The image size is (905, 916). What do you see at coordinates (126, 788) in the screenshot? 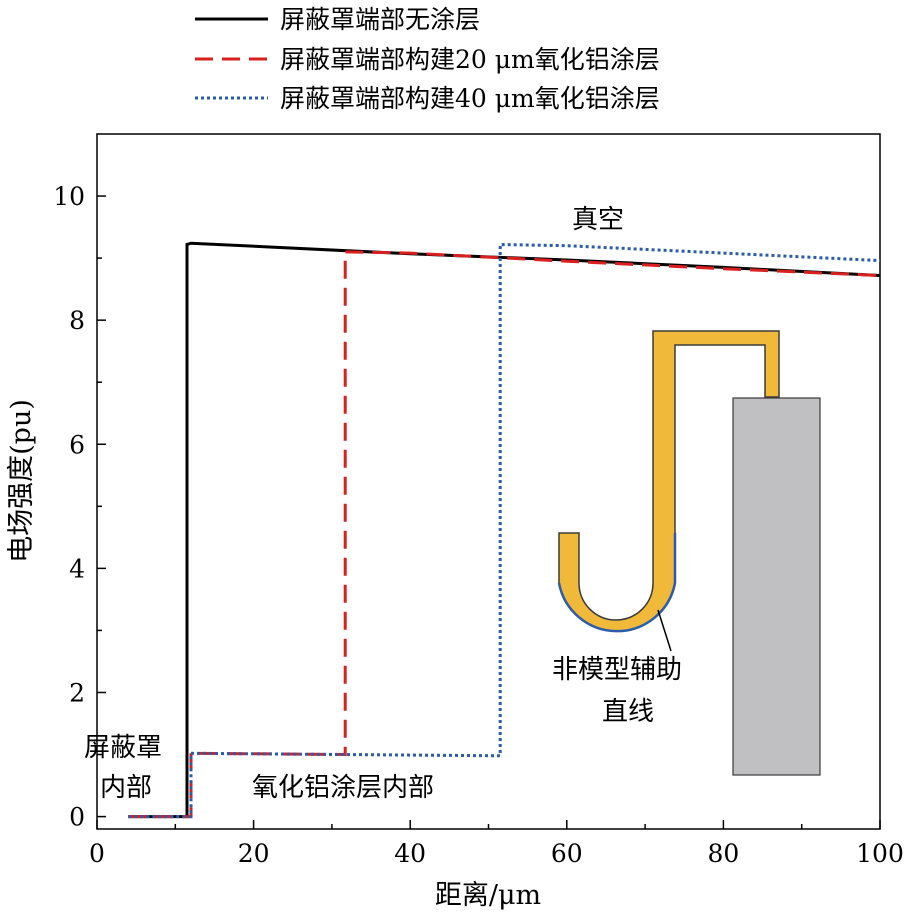
I see `annotation-shield-inner-2: 内部` at bounding box center [126, 788].